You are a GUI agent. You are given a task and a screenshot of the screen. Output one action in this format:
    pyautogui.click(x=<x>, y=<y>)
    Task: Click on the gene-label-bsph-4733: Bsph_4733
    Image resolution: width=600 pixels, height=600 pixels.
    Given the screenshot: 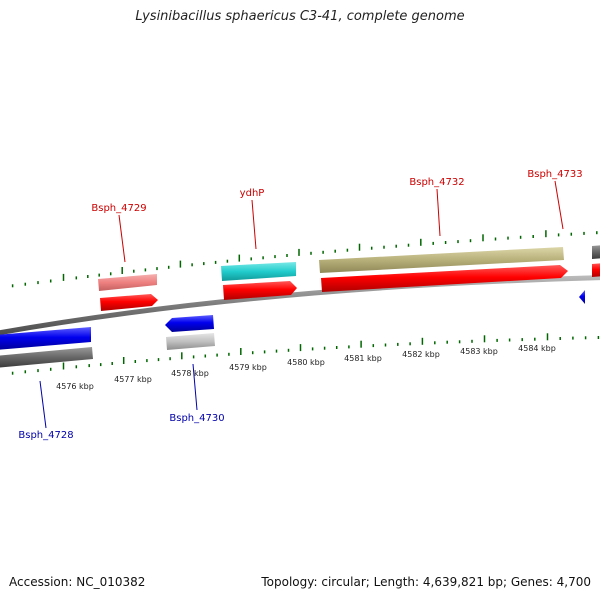 What is the action you would take?
    pyautogui.click(x=554, y=174)
    